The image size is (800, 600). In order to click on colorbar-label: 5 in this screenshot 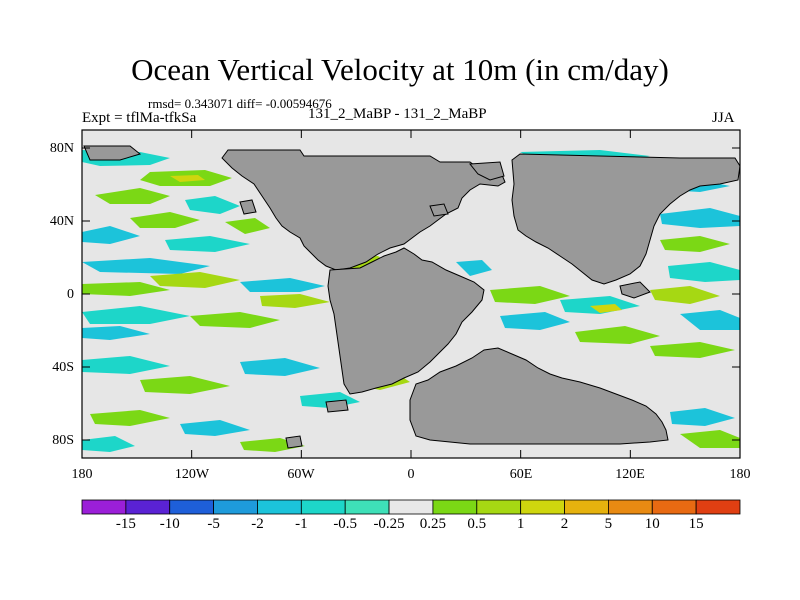, I will do `click(608, 524)`.